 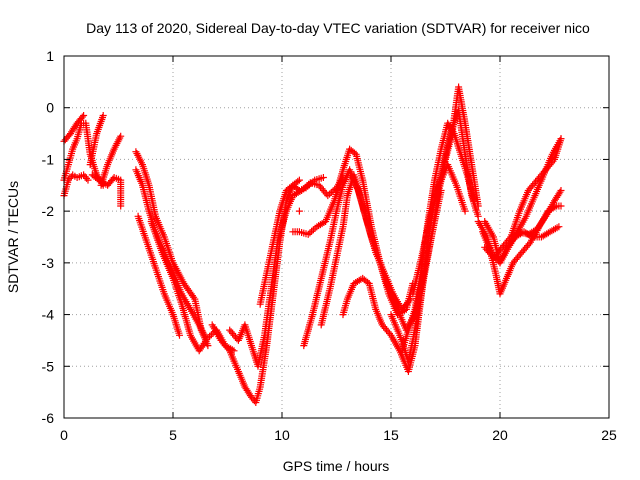 What do you see at coordinates (50, 56) in the screenshot?
I see `y-tick-label: 1` at bounding box center [50, 56].